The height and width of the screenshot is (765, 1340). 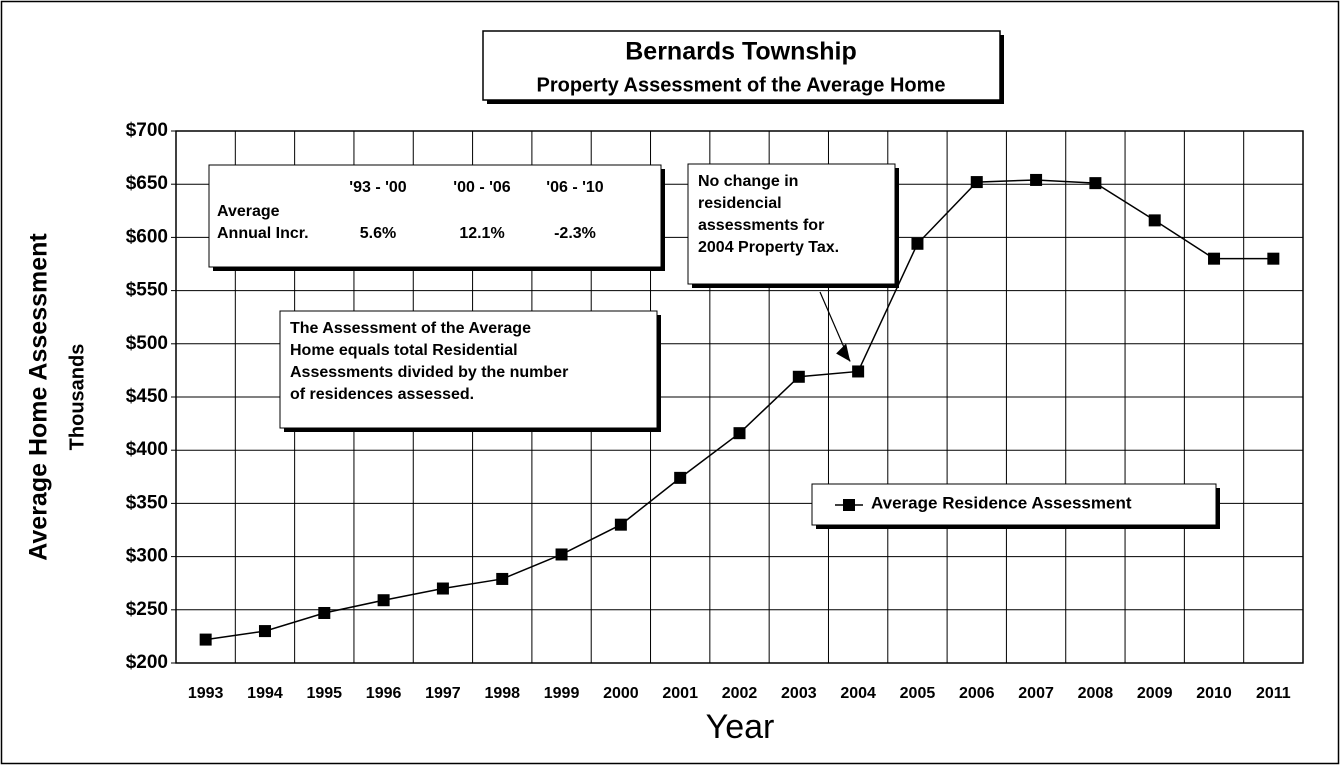 I want to click on x-tick-label: 2008, so click(x=1096, y=693).